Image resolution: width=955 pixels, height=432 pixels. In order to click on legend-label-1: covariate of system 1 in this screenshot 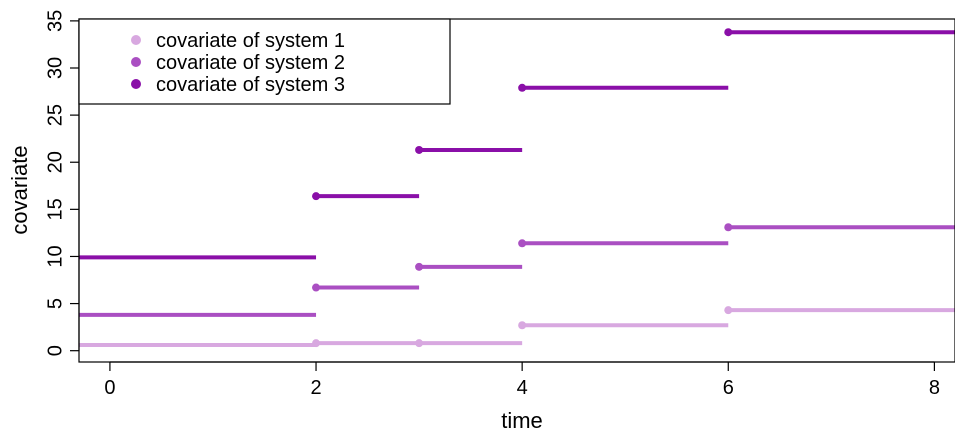, I will do `click(250, 41)`.